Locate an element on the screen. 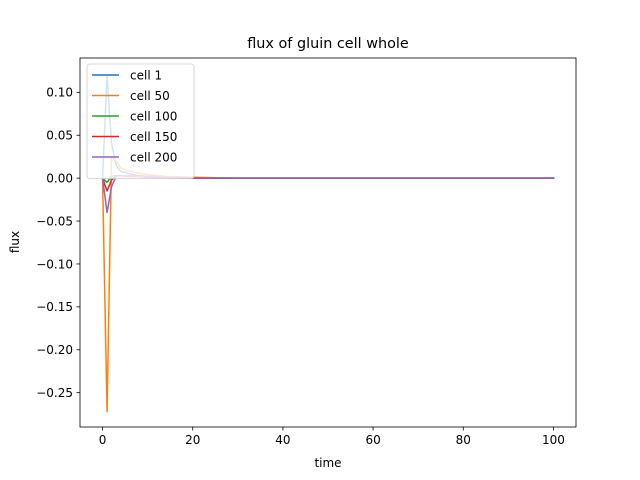 Image resolution: width=640 pixels, height=480 pixels. y-tick-label: −0.15 is located at coordinates (54, 307).